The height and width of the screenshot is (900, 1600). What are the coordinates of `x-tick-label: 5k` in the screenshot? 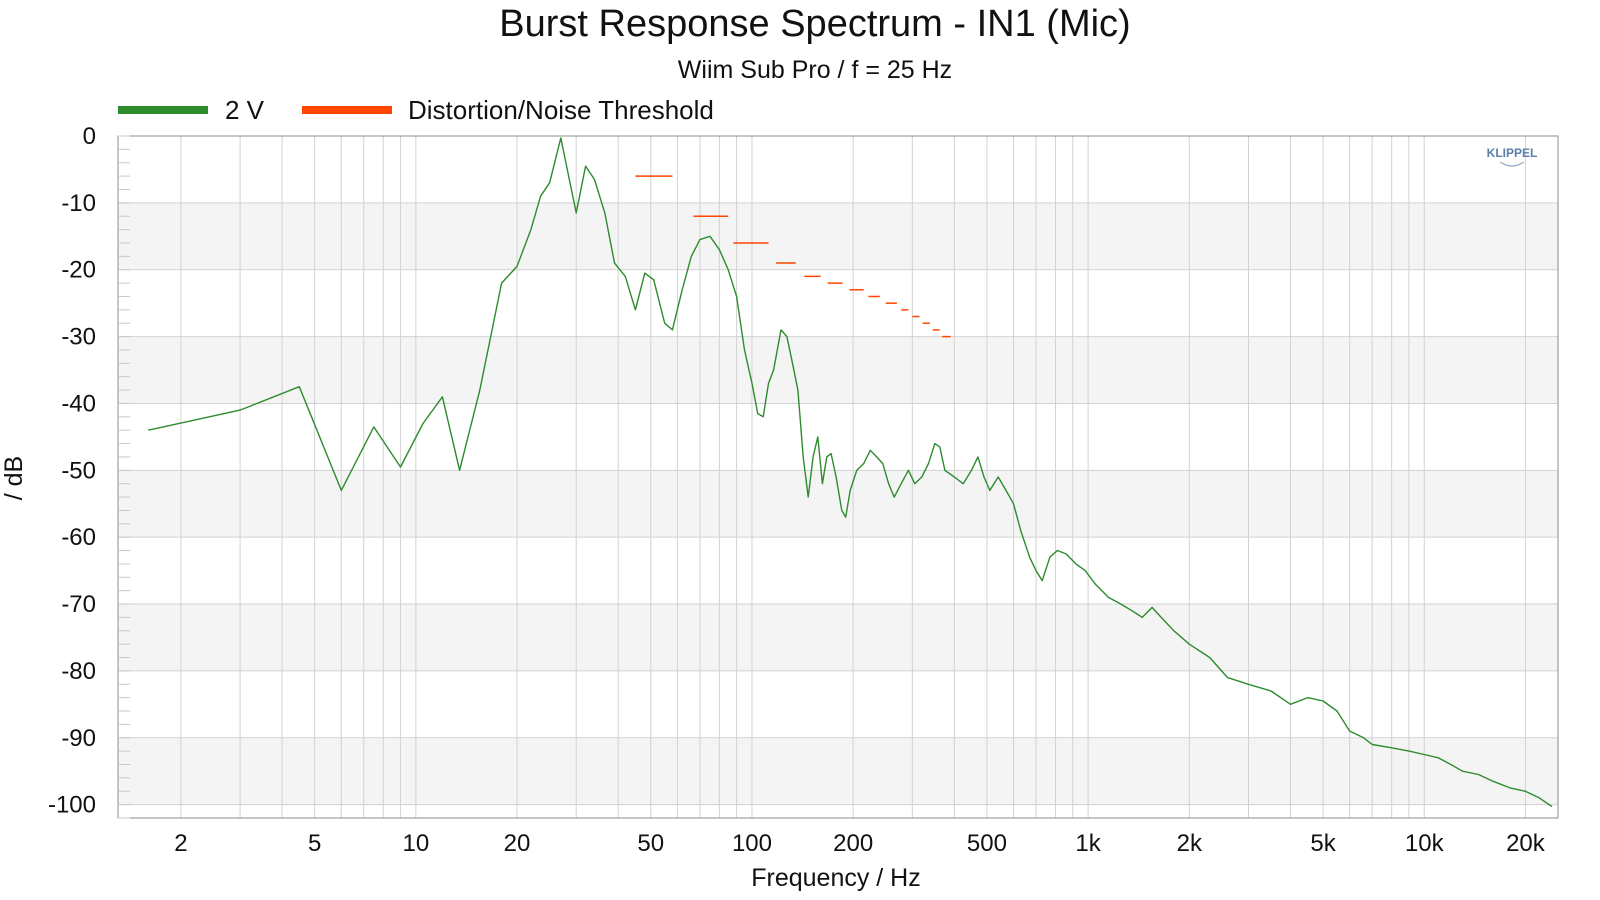 It's located at (1323, 843).